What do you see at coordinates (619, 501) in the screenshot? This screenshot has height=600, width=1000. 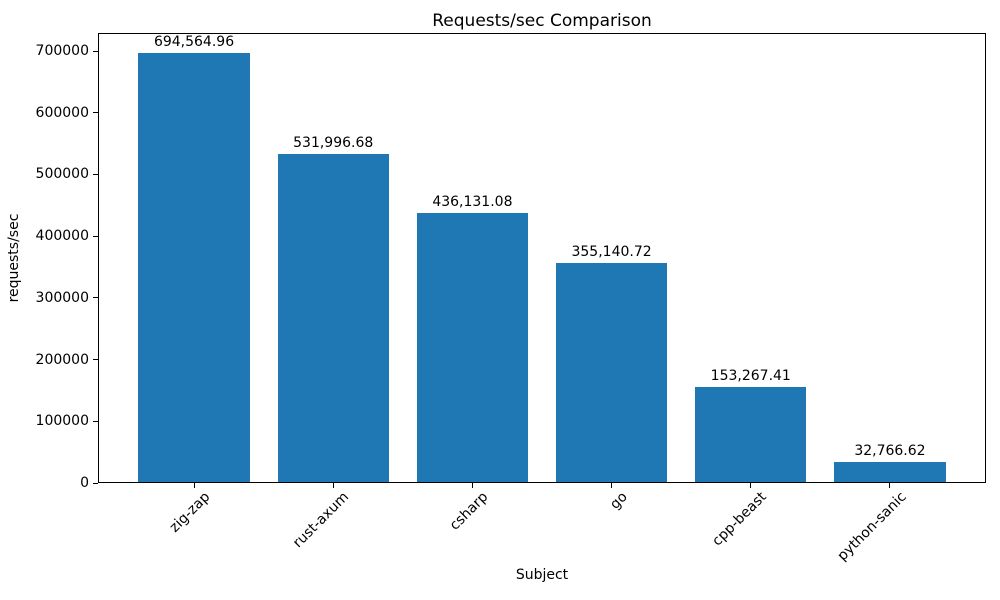 I see `x-tick-label: go` at bounding box center [619, 501].